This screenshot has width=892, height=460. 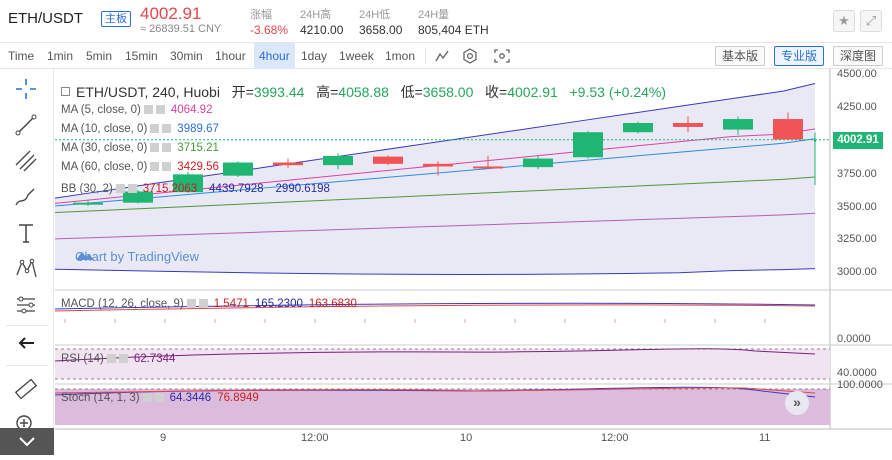 I want to click on tf-1hour: 1hour, so click(x=230, y=56).